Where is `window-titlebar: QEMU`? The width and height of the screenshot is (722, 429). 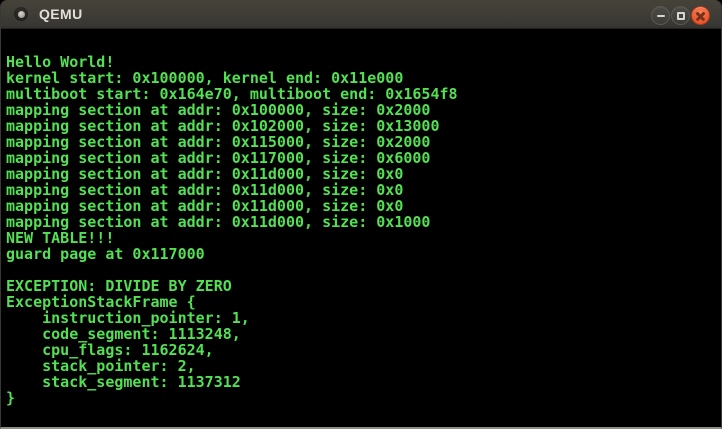 window-titlebar: QEMU is located at coordinates (361, 14).